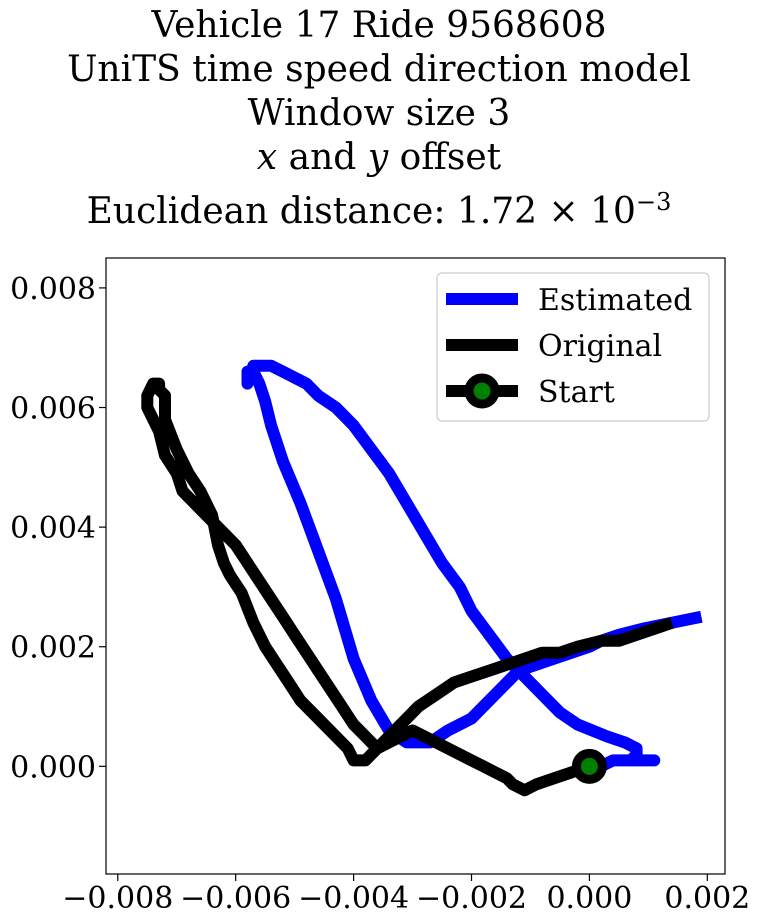 The image size is (758, 920). What do you see at coordinates (267, 157) in the screenshot?
I see `title-x-var: x` at bounding box center [267, 157].